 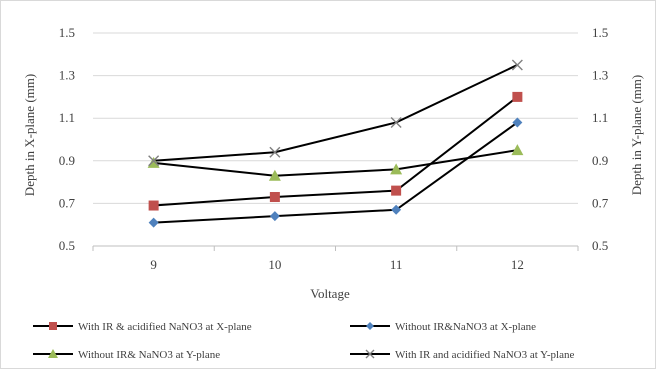 What do you see at coordinates (29, 135) in the screenshot?
I see `left-y-axis-title: Depth in X-plane (mm)` at bounding box center [29, 135].